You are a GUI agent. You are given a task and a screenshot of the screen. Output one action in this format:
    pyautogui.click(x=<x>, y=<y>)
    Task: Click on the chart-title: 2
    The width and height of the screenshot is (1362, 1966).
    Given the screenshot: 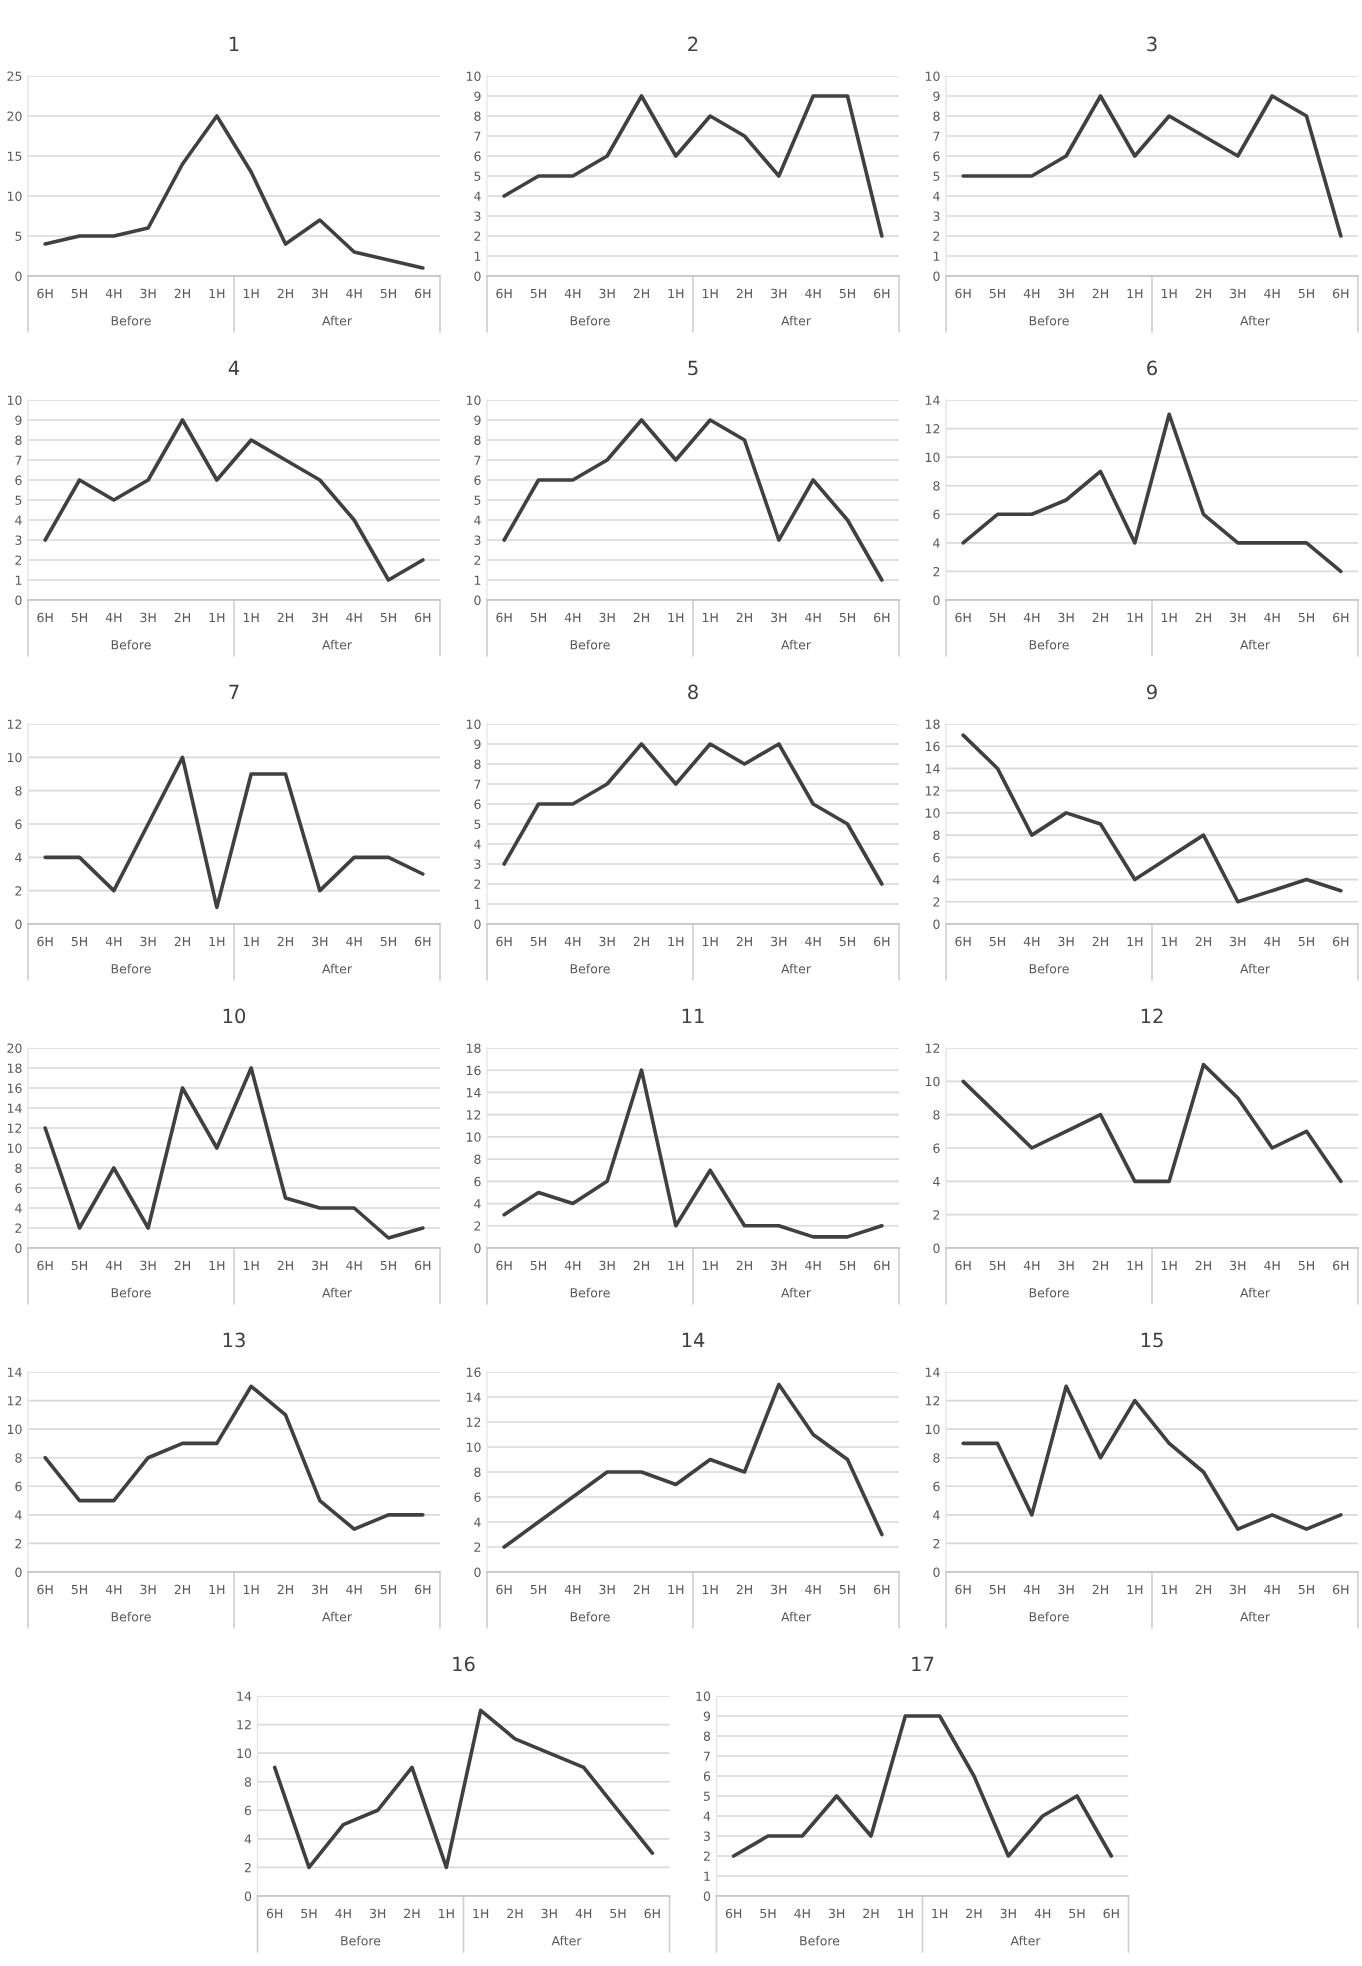 What is the action you would take?
    pyautogui.click(x=693, y=43)
    